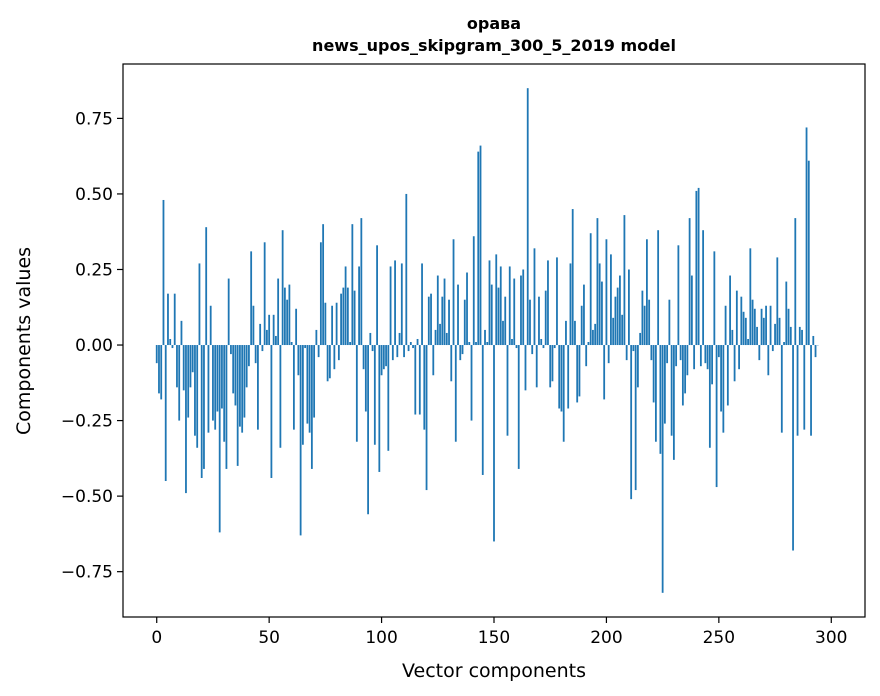  What do you see at coordinates (87, 422) in the screenshot?
I see `y-tick-label: −0.25` at bounding box center [87, 422].